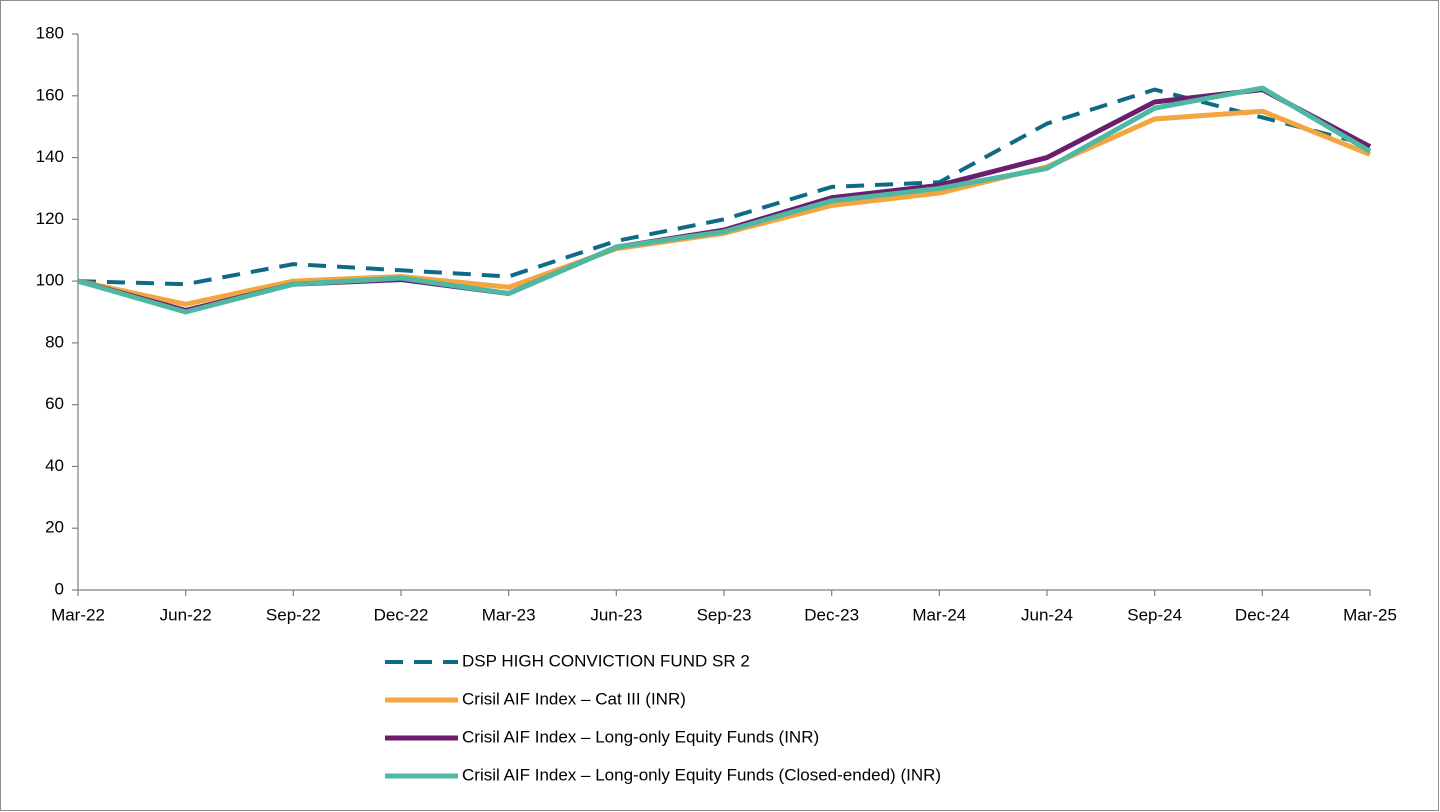 The width and height of the screenshot is (1440, 812). Describe the element at coordinates (401, 614) in the screenshot. I see `x-tick-label: Dec-22` at that location.